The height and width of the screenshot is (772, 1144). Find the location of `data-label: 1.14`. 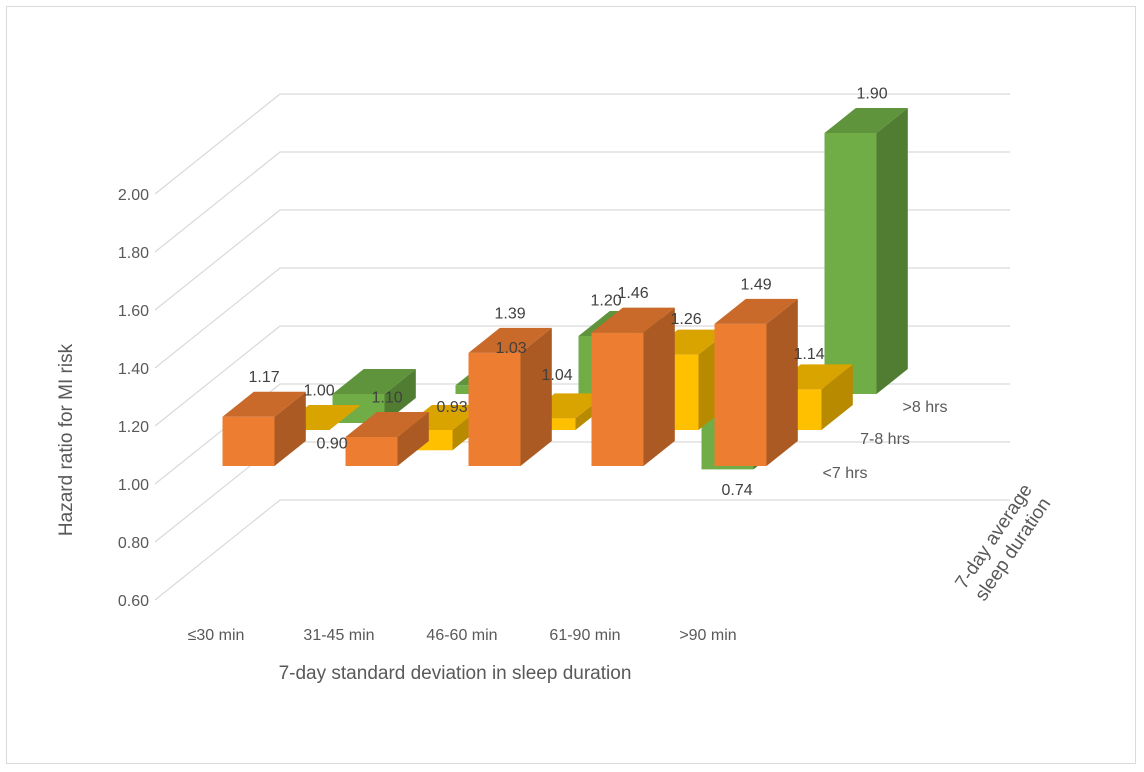

data-label: 1.14 is located at coordinates (809, 354).